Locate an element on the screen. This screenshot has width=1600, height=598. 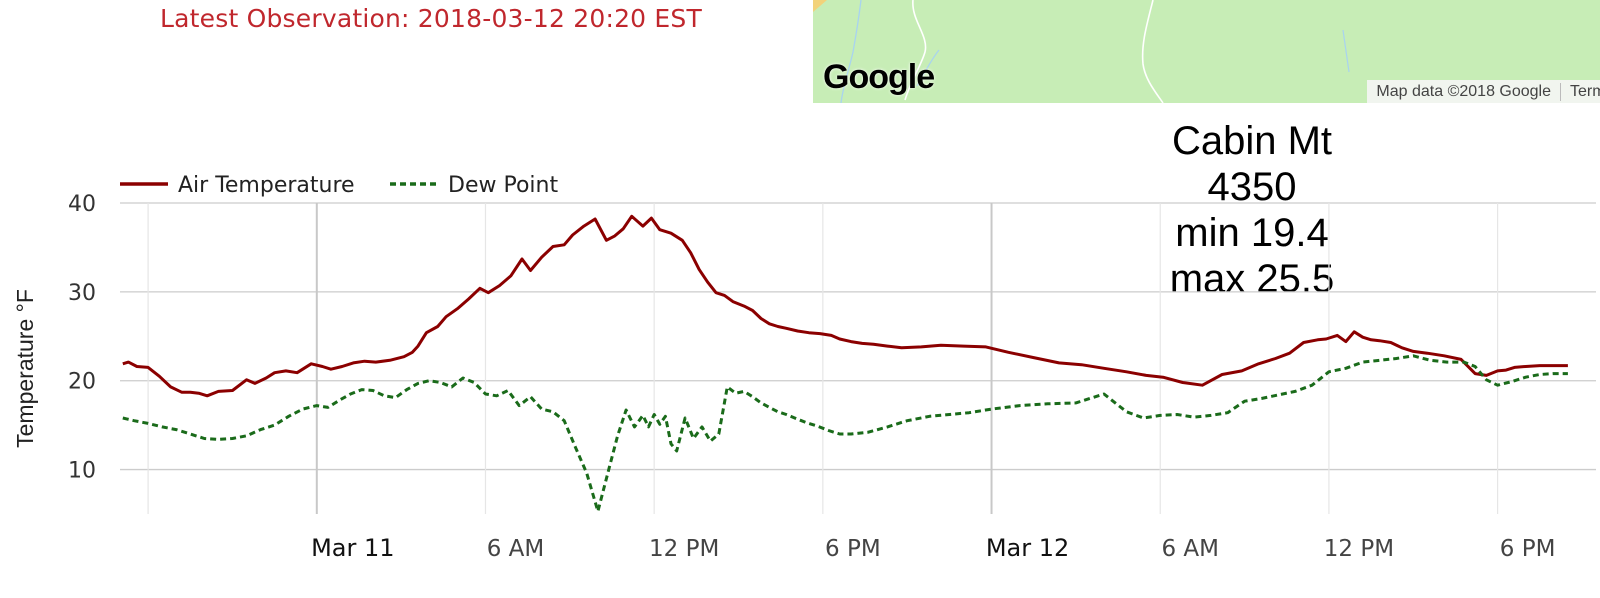
google-logo: Google is located at coordinates (879, 77).